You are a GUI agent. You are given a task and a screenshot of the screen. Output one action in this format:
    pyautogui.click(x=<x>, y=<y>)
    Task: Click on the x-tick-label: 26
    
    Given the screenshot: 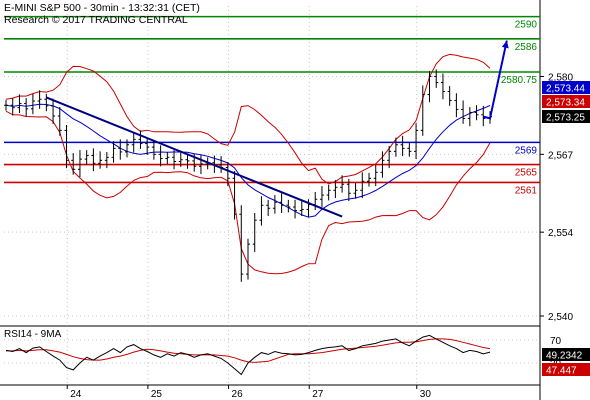 What is the action you would take?
    pyautogui.click(x=238, y=394)
    